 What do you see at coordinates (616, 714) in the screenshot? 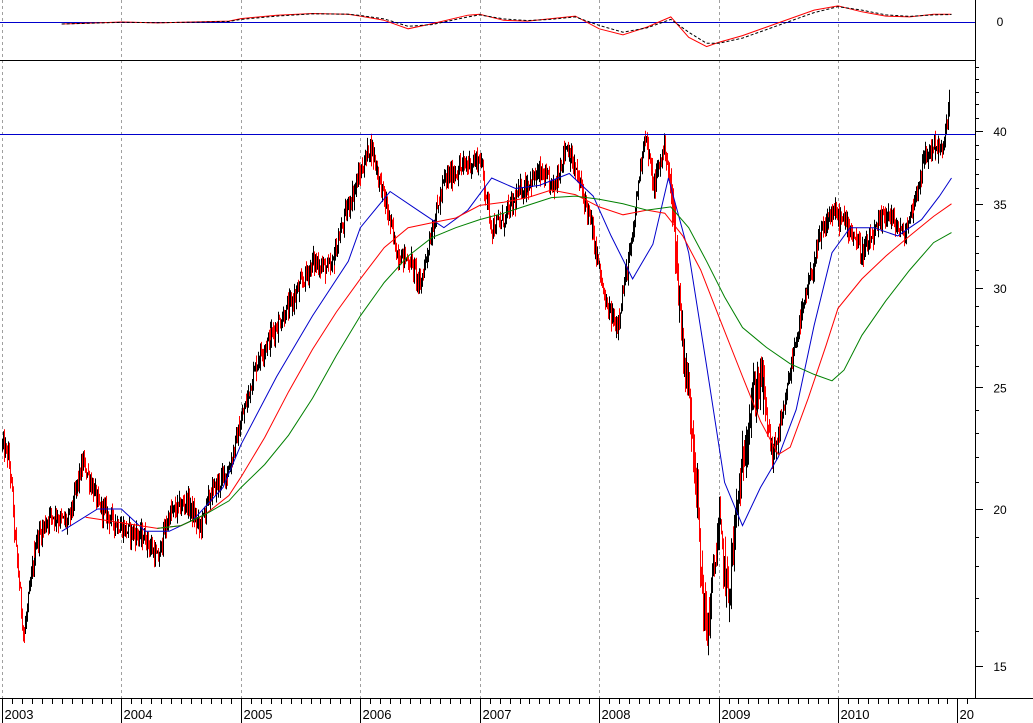
I see `year-label: 2008` at bounding box center [616, 714].